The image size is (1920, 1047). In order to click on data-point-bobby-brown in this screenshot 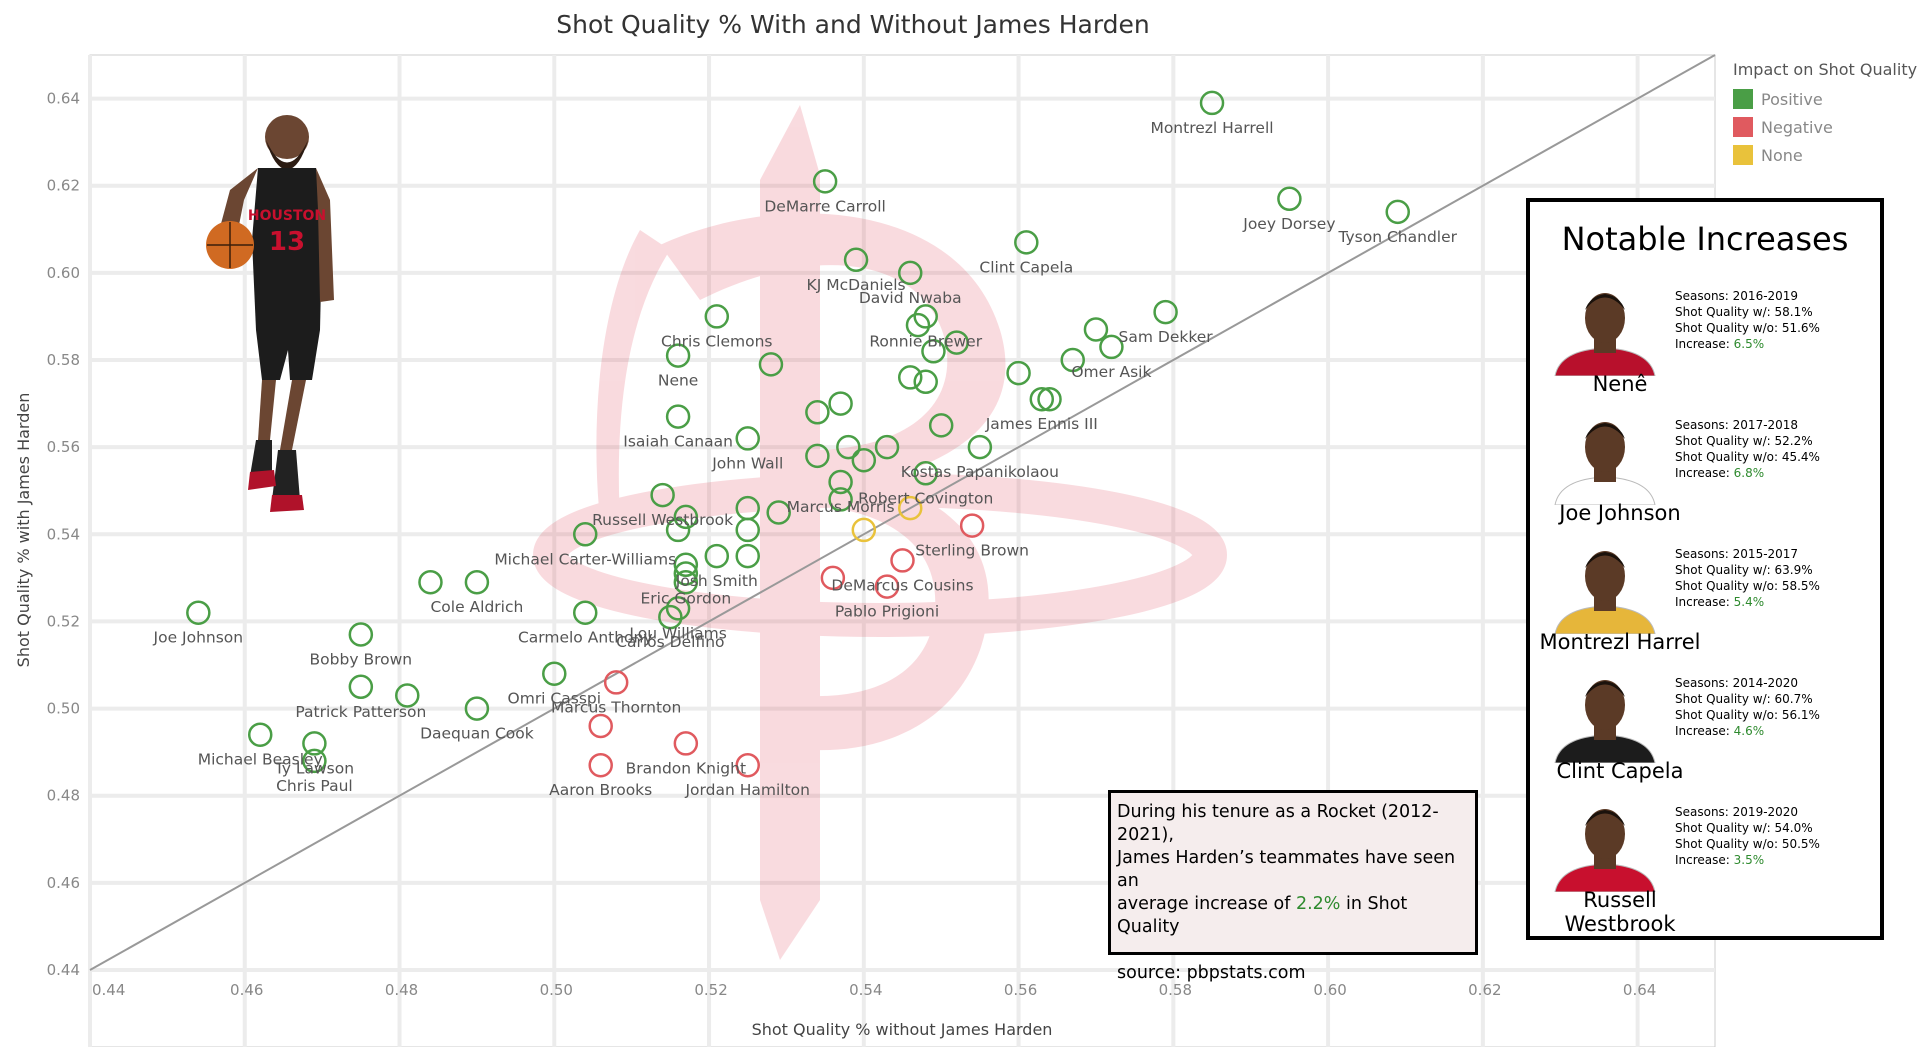, I will do `click(361, 634)`.